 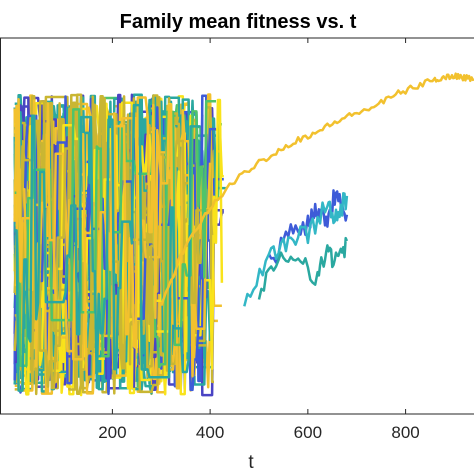 I want to click on x-tick-label: 400, so click(x=210, y=432).